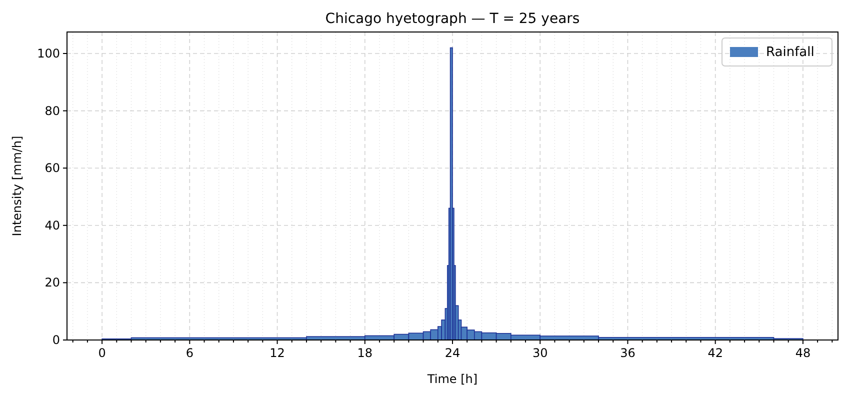 The width and height of the screenshot is (850, 393). I want to click on x-tick-label: 36, so click(628, 353).